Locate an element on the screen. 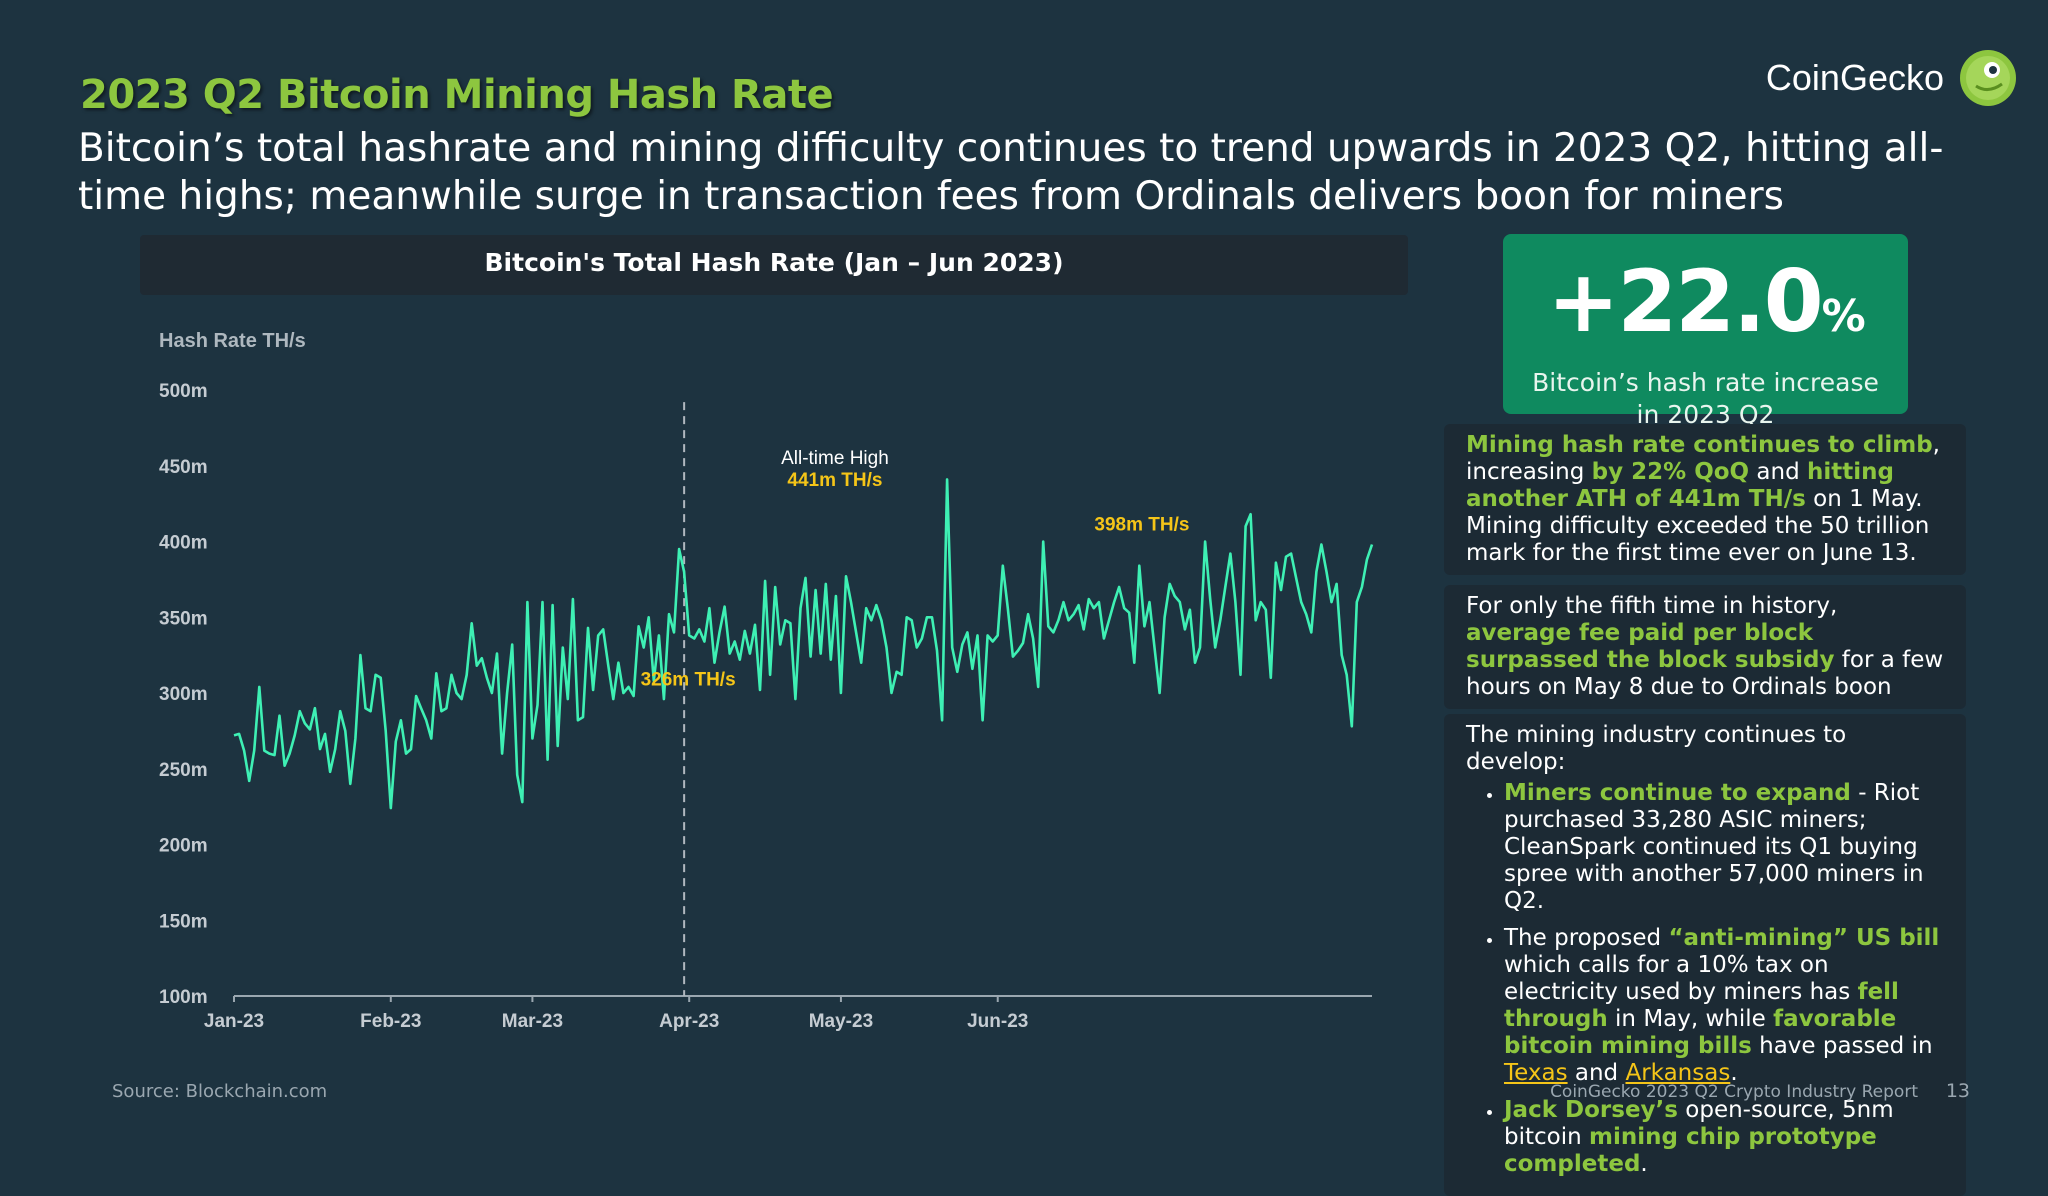 The width and height of the screenshot is (2048, 1196). coingecko-logo: CoinGecko is located at coordinates (1892, 78).